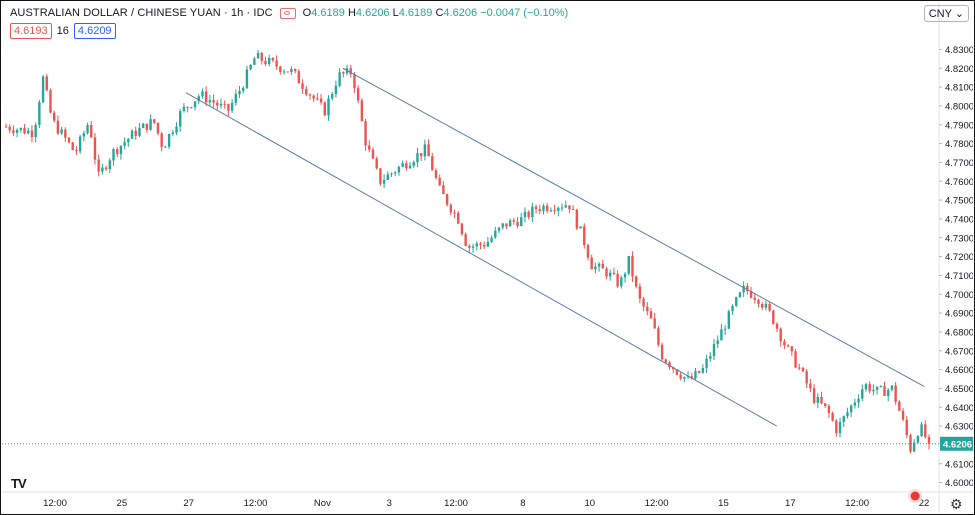 The image size is (975, 515). I want to click on y-tick-label: 4.8100, so click(959, 88).